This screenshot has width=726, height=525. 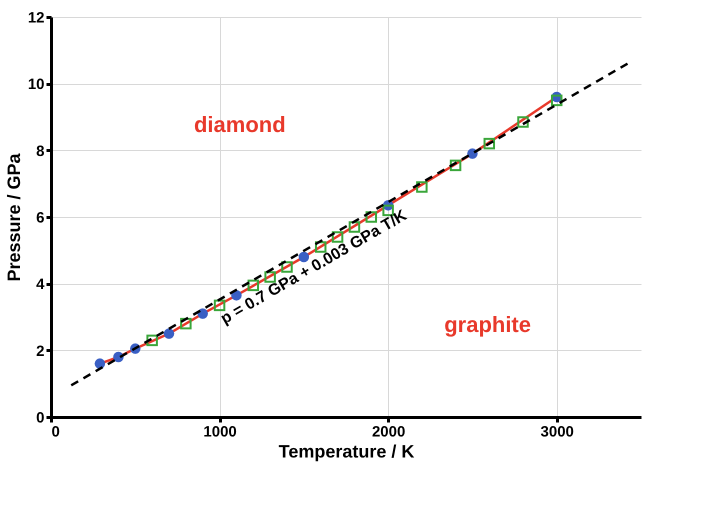 I want to click on y-tick-label: 10, so click(x=36, y=85).